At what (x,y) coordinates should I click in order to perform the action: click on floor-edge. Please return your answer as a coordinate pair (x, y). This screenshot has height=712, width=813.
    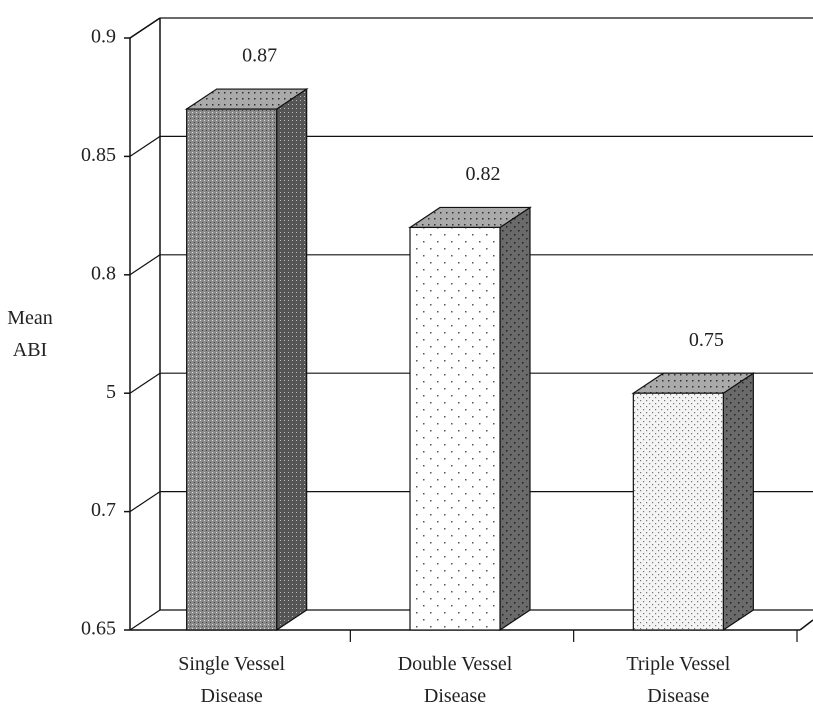
    Looking at the image, I should click on (806, 625).